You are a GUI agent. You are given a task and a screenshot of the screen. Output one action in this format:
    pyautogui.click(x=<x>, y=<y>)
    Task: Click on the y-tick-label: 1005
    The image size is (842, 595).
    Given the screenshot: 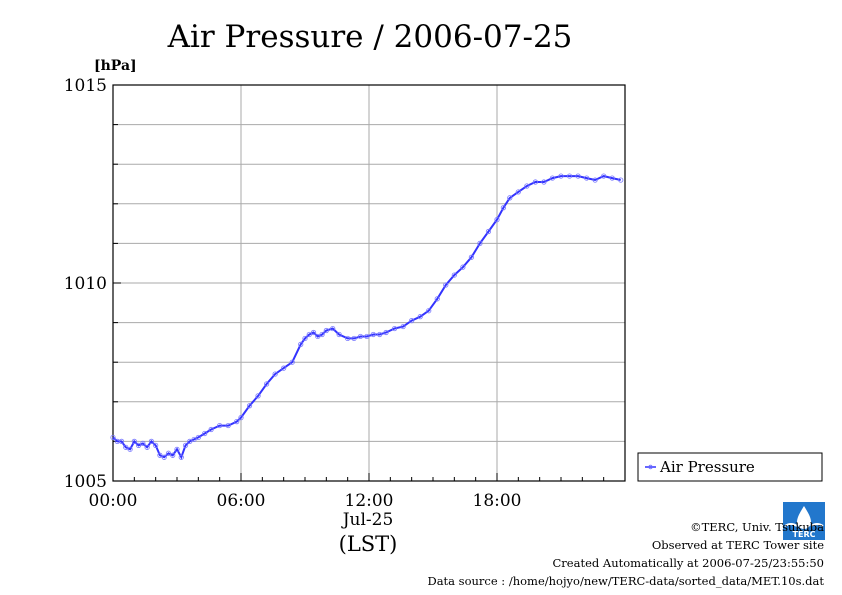 What is the action you would take?
    pyautogui.click(x=85, y=482)
    